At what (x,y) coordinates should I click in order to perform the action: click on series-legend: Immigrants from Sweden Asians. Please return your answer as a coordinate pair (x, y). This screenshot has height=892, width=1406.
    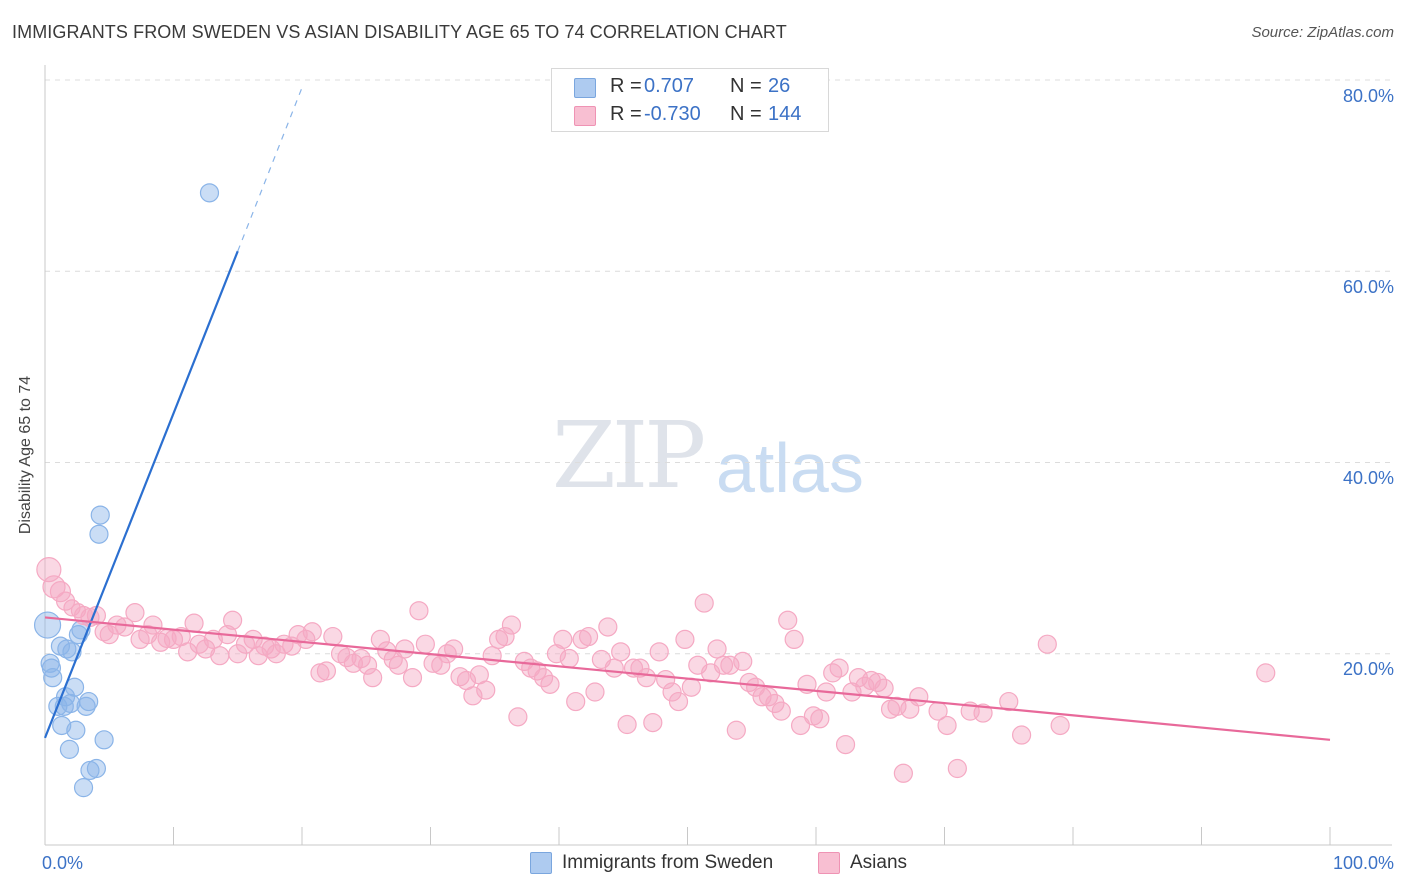
    Looking at the image, I should click on (703, 864).